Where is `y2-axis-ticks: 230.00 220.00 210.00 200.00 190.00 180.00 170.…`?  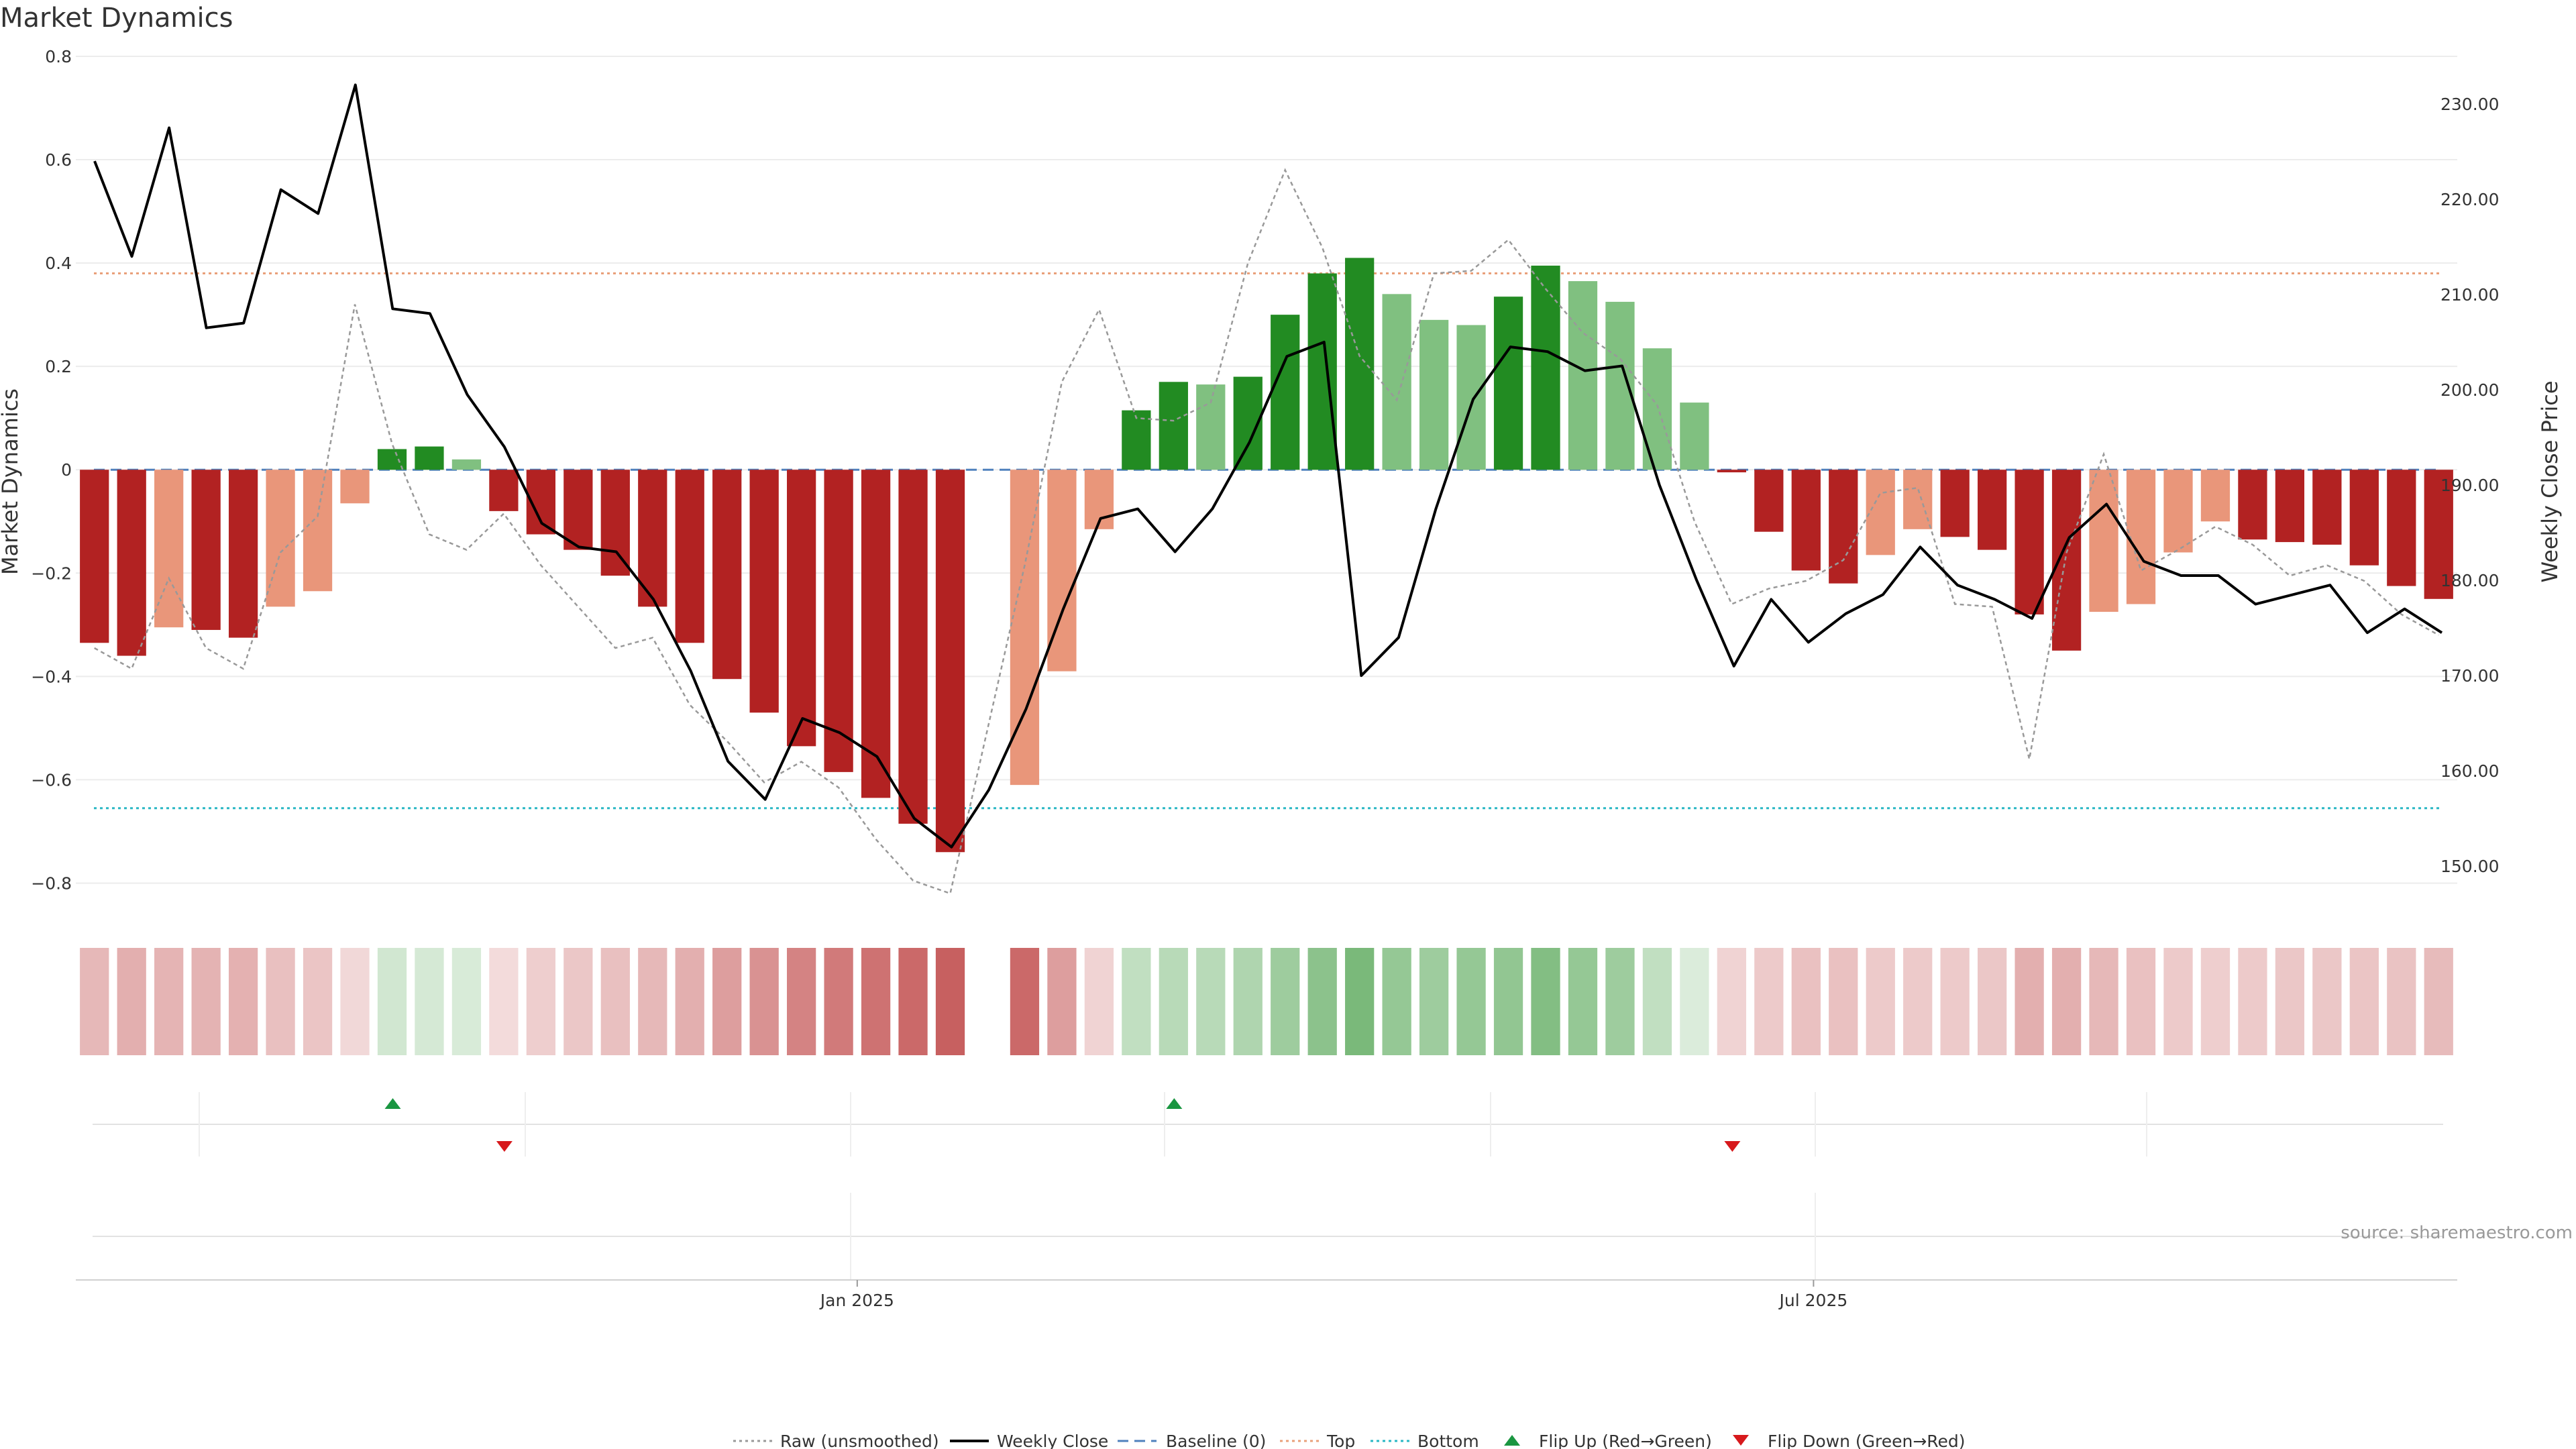
y2-axis-ticks: 230.00 220.00 210.00 200.00 190.00 180.00 170.… is located at coordinates (2469, 485).